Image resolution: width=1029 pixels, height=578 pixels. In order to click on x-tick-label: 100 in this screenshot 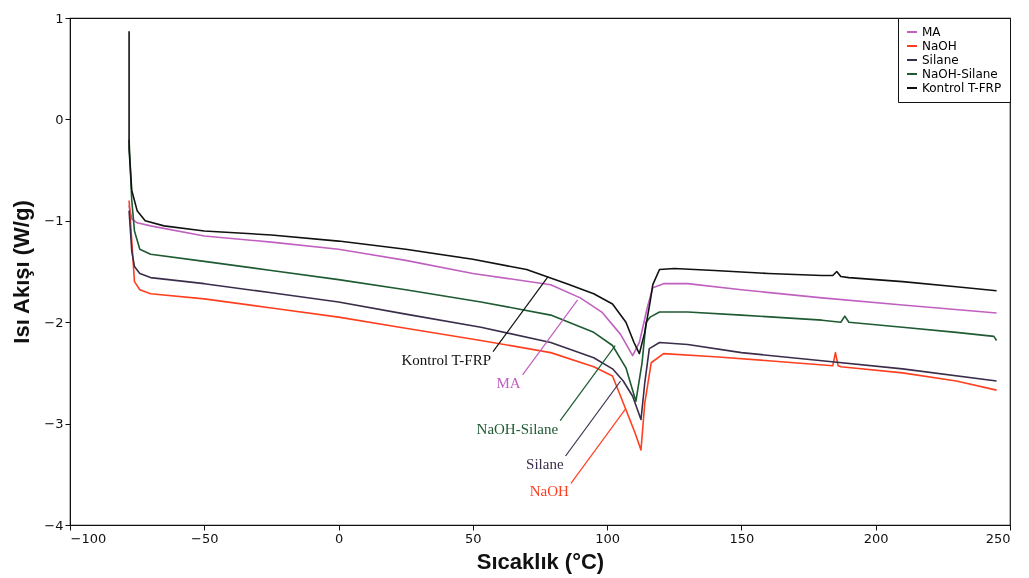, I will do `click(608, 538)`.